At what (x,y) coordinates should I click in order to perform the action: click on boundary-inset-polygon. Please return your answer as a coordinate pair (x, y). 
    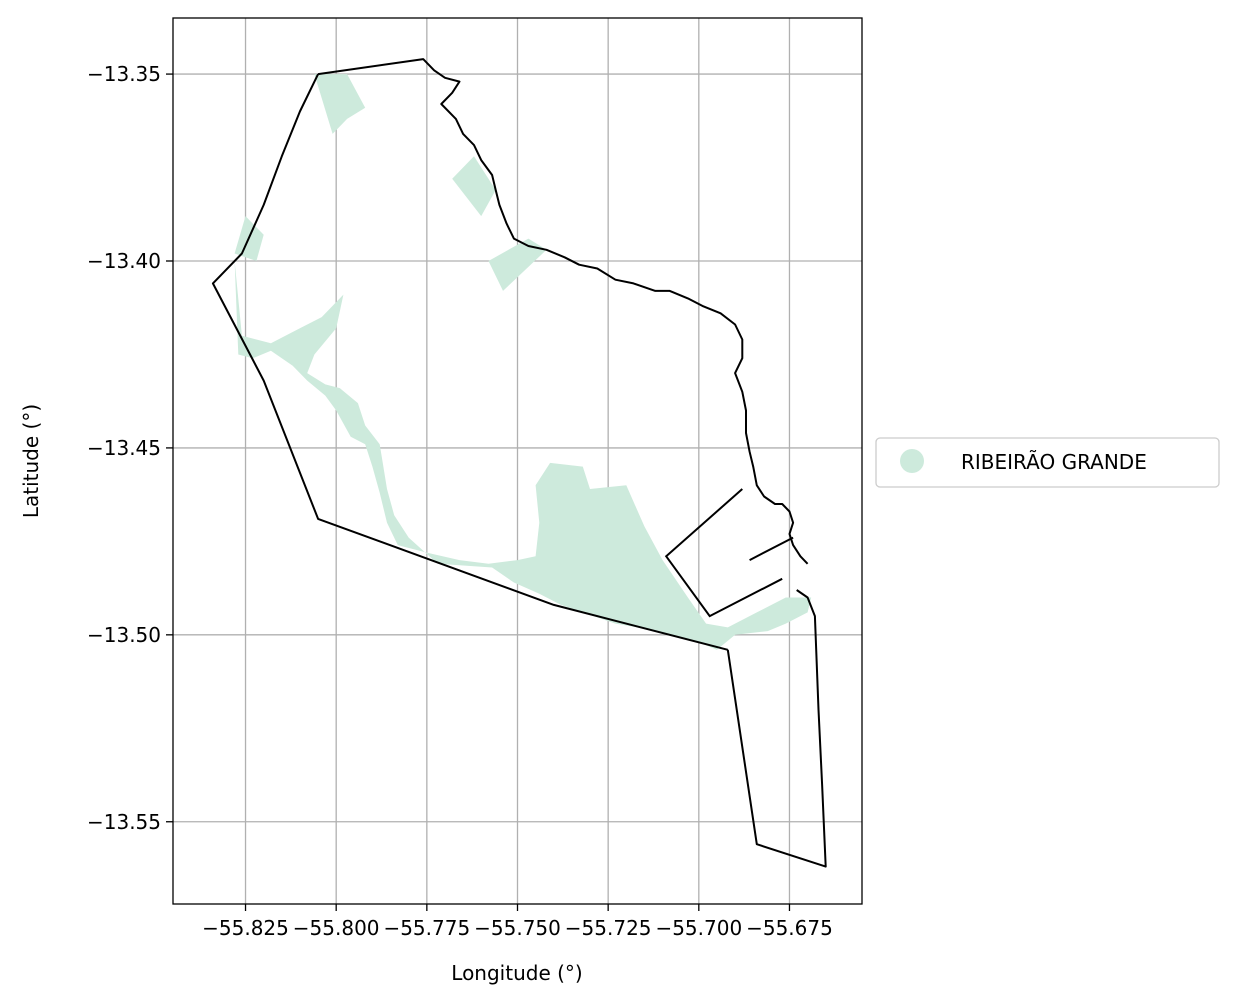
    Looking at the image, I should click on (723, 553).